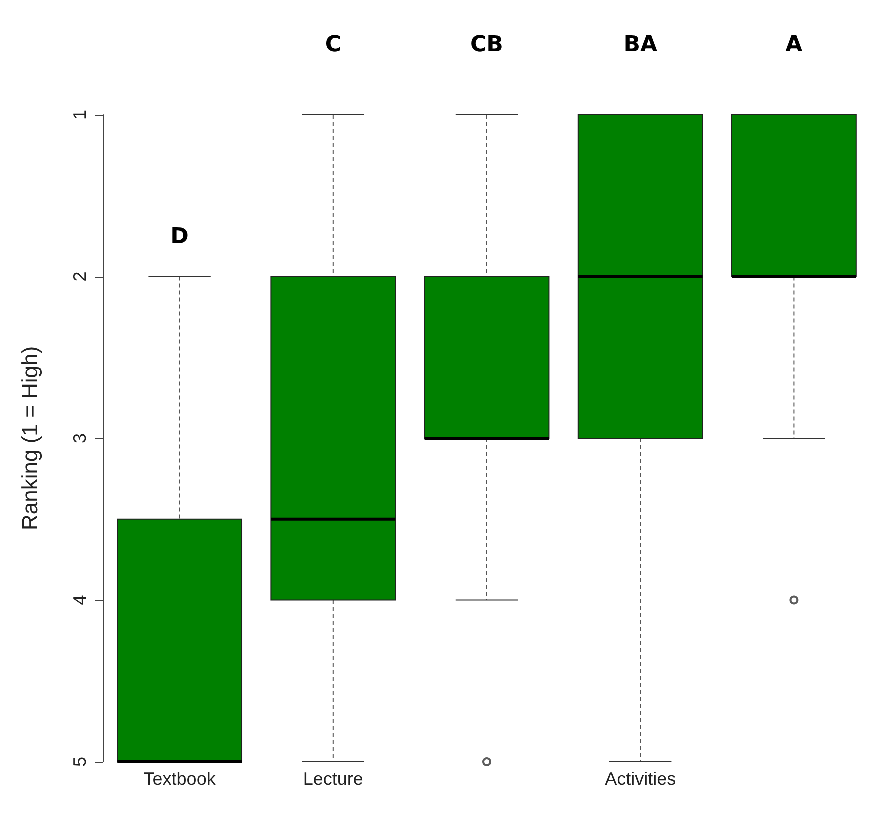  What do you see at coordinates (80, 115) in the screenshot?
I see `y-tick-label: 1` at bounding box center [80, 115].